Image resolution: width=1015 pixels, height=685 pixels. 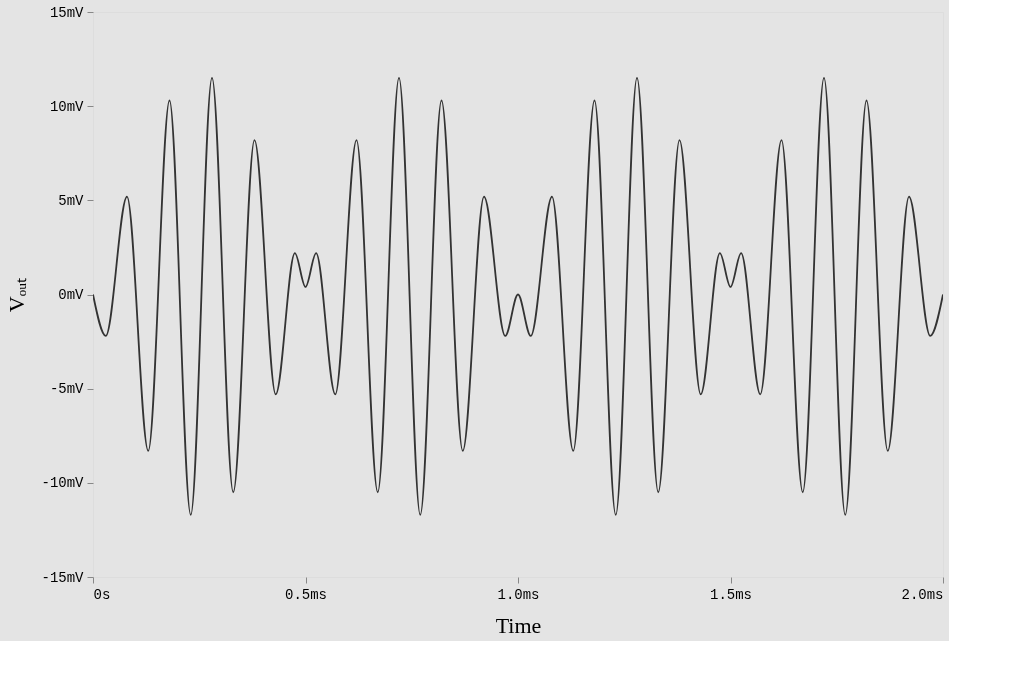 What do you see at coordinates (63, 577) in the screenshot?
I see `y-tick-label: -15mV` at bounding box center [63, 577].